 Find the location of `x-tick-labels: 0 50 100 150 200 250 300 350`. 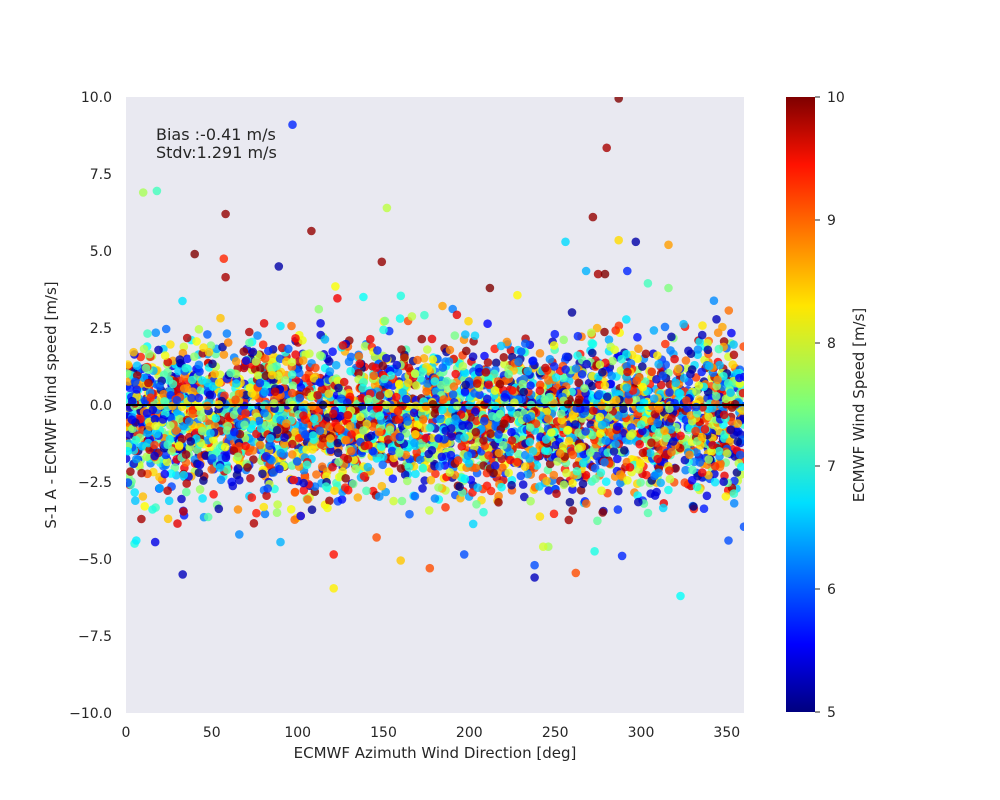

x-tick-labels: 0 50 100 150 200 250 300 350 is located at coordinates (431, 733).